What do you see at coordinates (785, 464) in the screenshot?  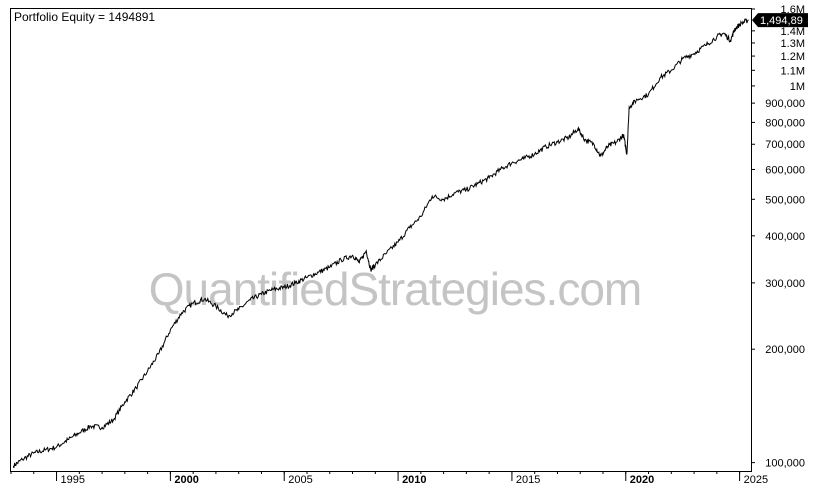 I see `y-tick-label: 100,000` at bounding box center [785, 464].